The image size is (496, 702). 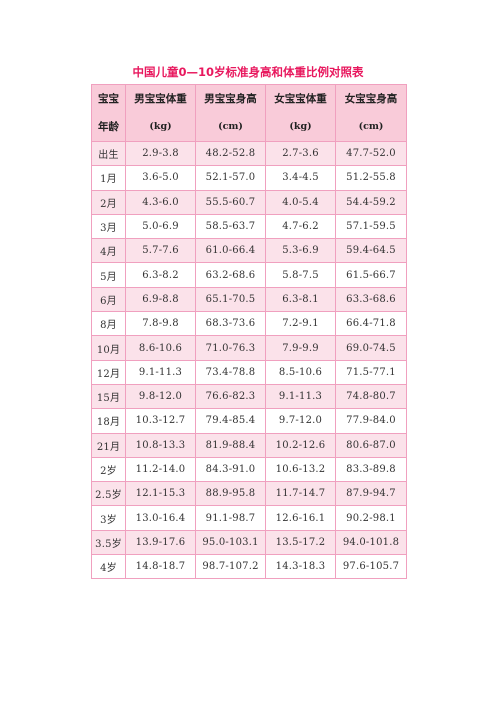 I want to click on age-cell: 18月, so click(x=108, y=421).